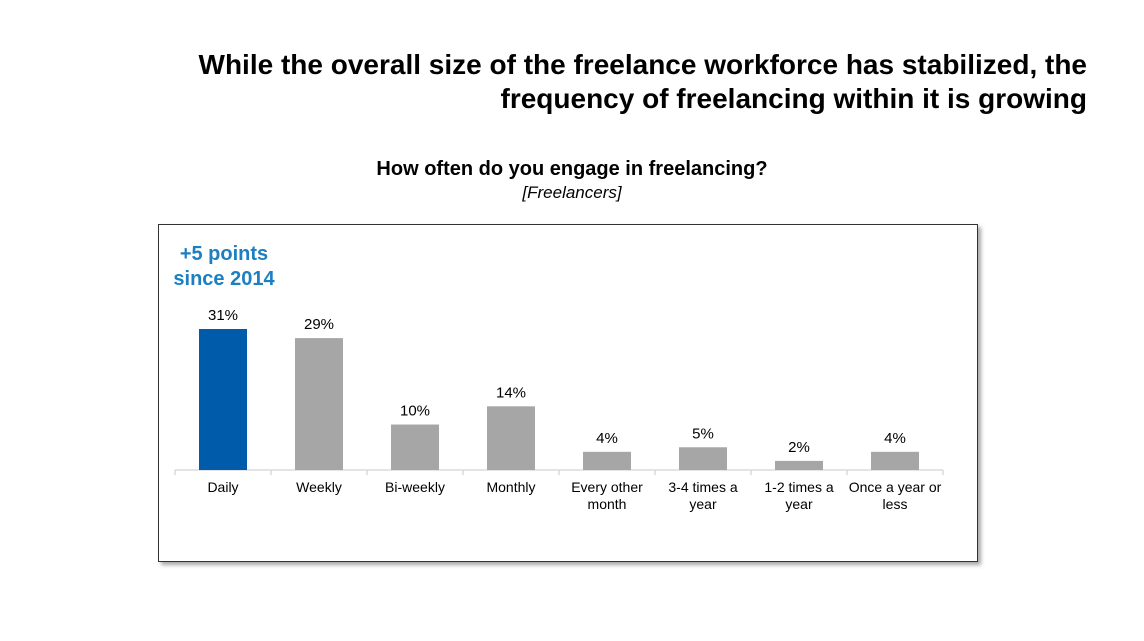  What do you see at coordinates (799, 447) in the screenshot?
I see `bar-data-label: 2%` at bounding box center [799, 447].